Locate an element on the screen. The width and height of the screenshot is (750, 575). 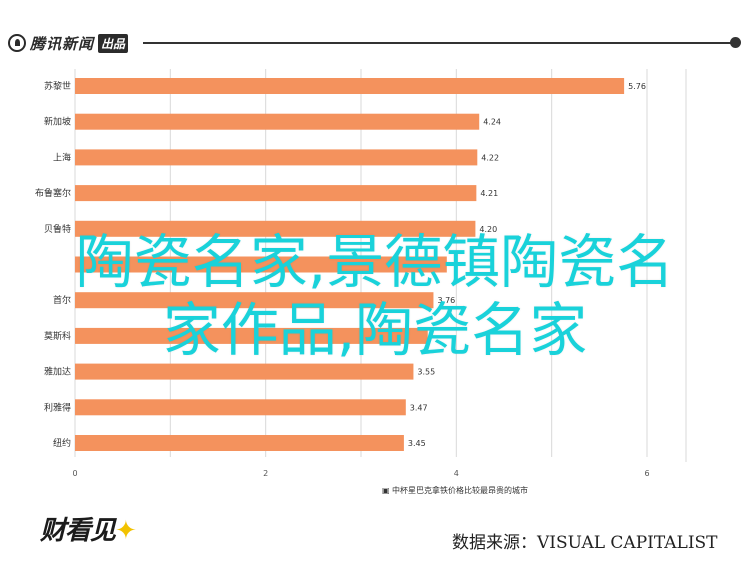
category-label: 苏黎世 is located at coordinates (57, 86).